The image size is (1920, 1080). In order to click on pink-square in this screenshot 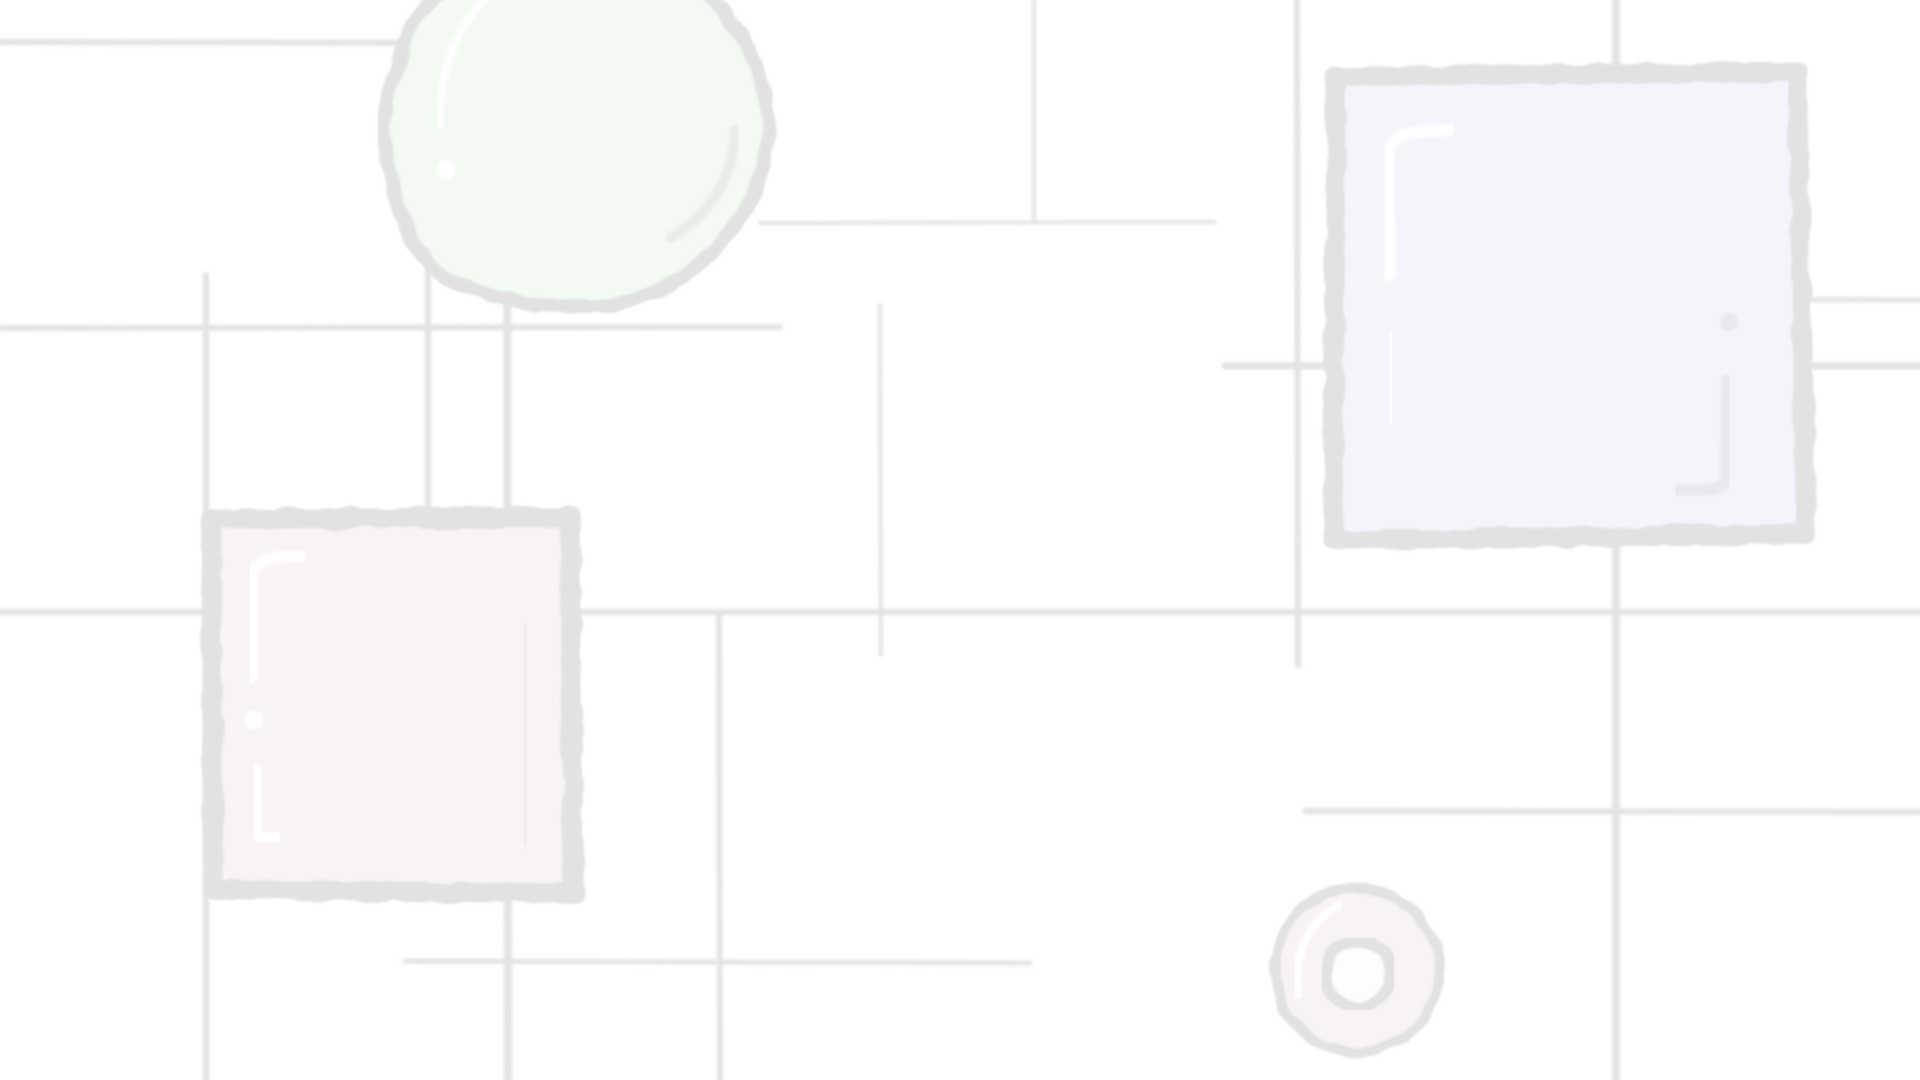, I will do `click(392, 705)`.